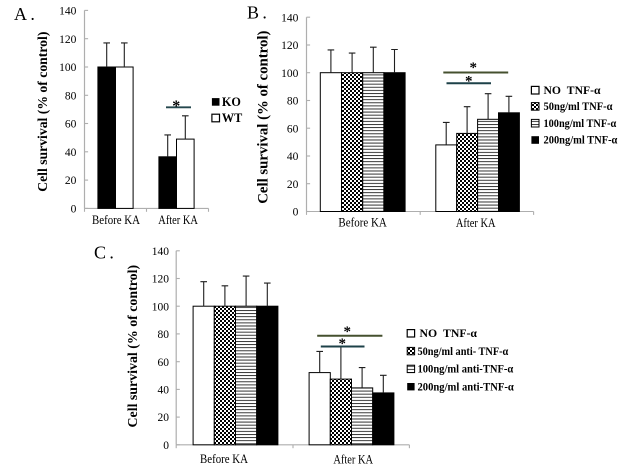  I want to click on svg-text: 100ng/ml anti-TNF-α, so click(466, 369).